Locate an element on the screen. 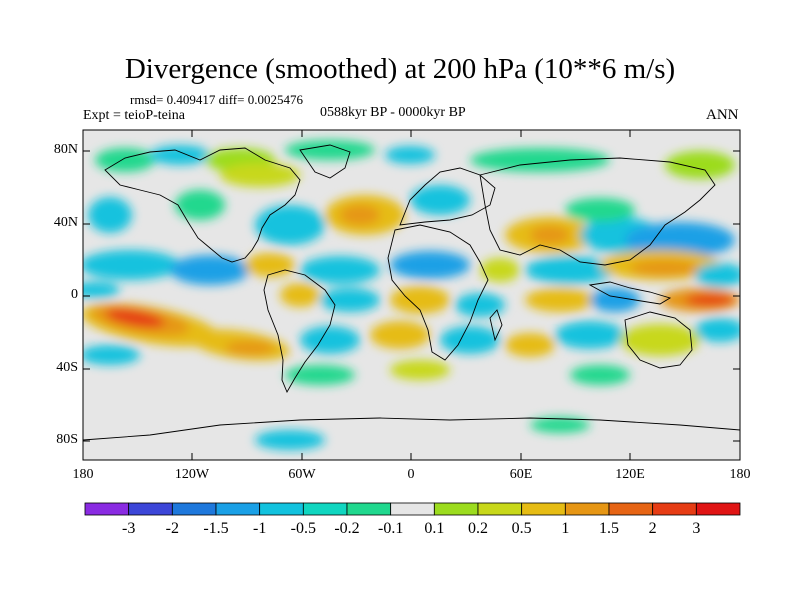  colorbar-label: 1 is located at coordinates (565, 528).